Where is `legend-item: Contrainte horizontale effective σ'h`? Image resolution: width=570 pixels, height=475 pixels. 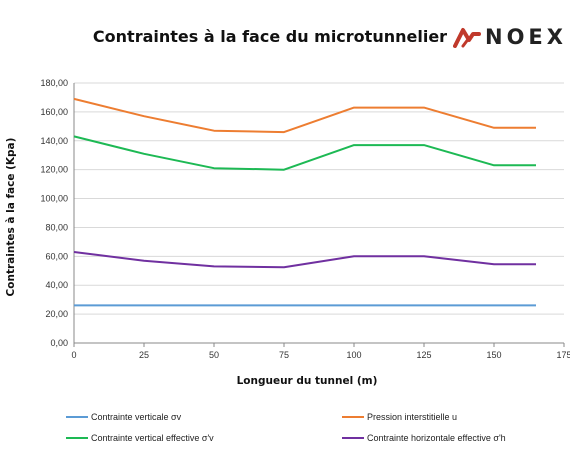 legend-item: Contrainte horizontale effective σ'h is located at coordinates (424, 438).